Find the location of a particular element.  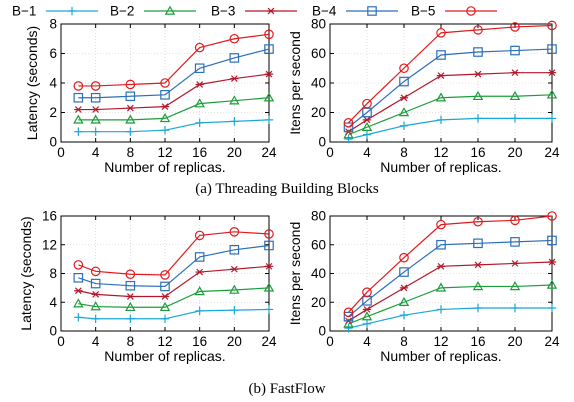

legend-label: B−5 is located at coordinates (423, 11).